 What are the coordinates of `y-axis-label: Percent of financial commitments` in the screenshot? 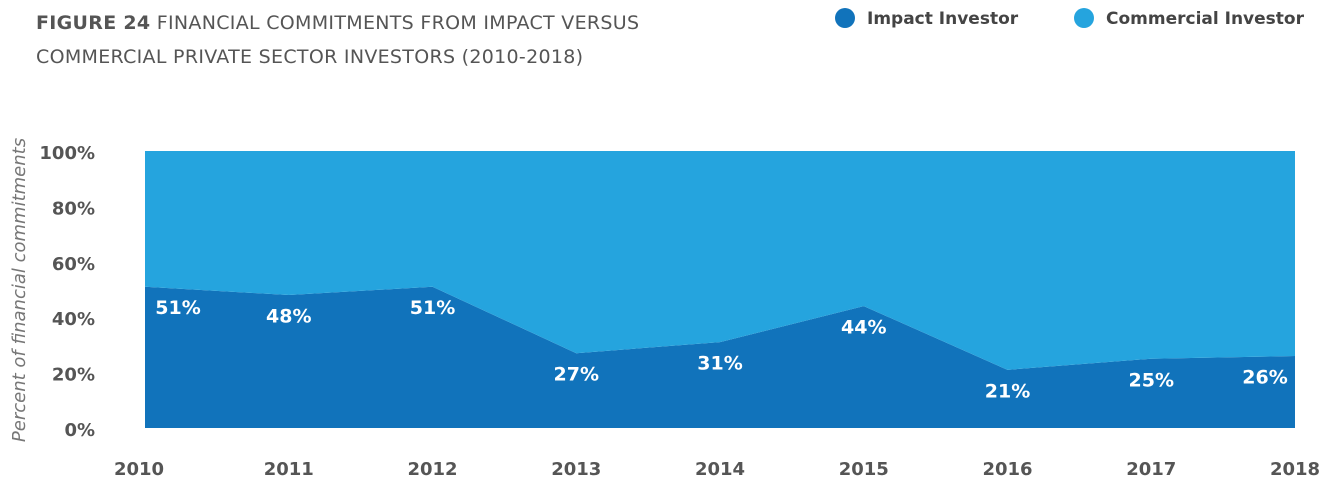 It's located at (19, 290).